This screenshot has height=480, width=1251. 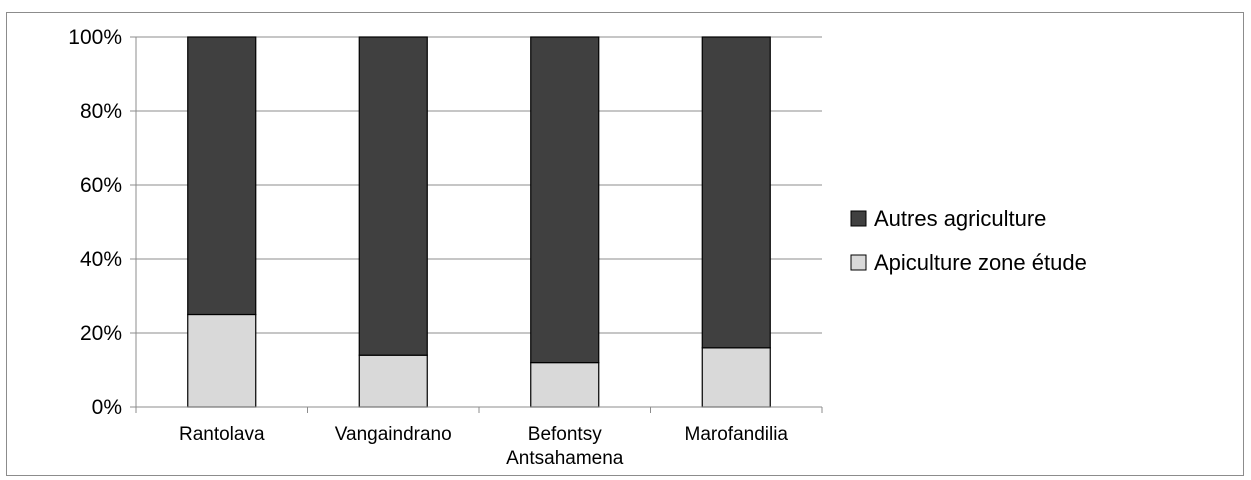 What do you see at coordinates (968, 240) in the screenshot?
I see `legend: Autres agriculture Apiculture zone étude` at bounding box center [968, 240].